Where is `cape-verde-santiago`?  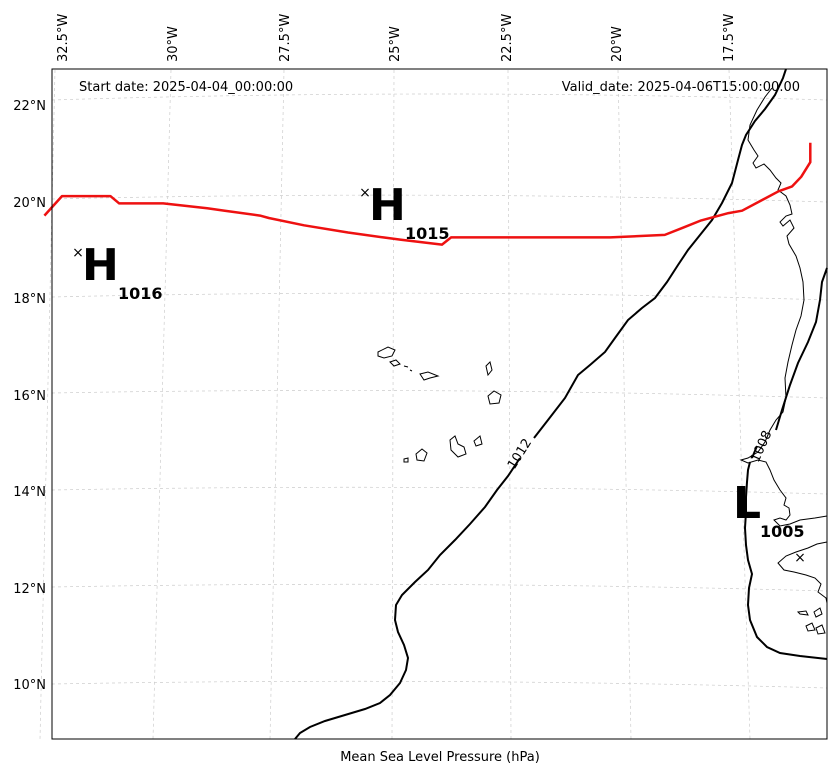 cape-verde-santiago is located at coordinates (458, 446).